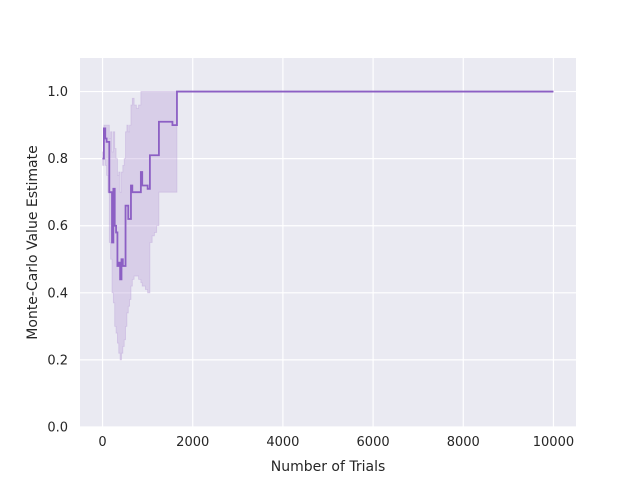 The width and height of the screenshot is (640, 480). What do you see at coordinates (57, 92) in the screenshot?
I see `y-tick-label: 1.0` at bounding box center [57, 92].